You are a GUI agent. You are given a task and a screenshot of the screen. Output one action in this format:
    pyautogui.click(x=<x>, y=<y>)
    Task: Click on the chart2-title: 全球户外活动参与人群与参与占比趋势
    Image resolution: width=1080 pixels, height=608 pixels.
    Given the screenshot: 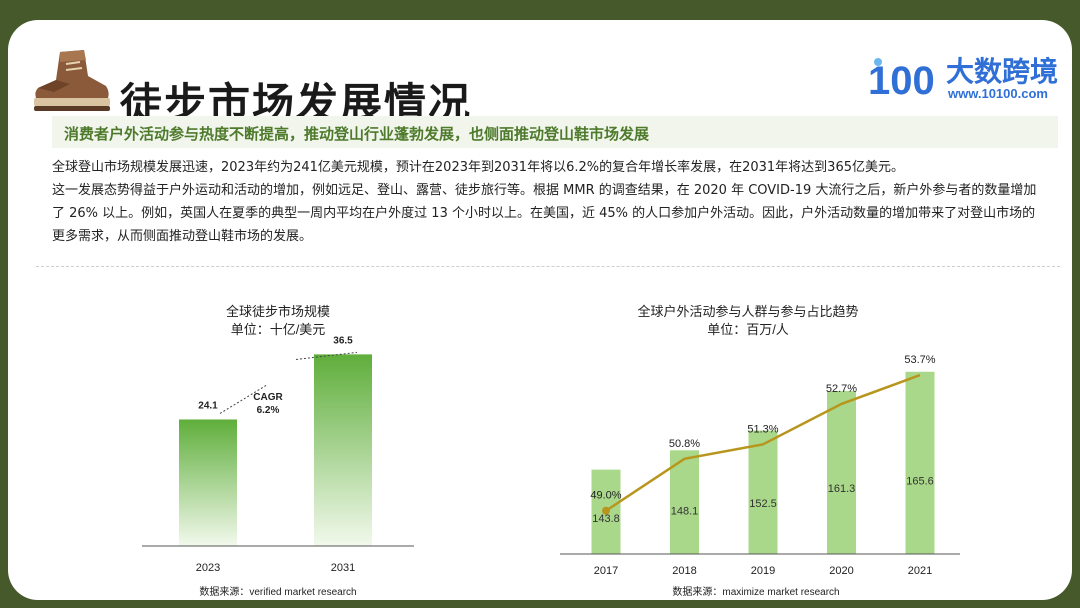 What is the action you would take?
    pyautogui.click(x=747, y=311)
    